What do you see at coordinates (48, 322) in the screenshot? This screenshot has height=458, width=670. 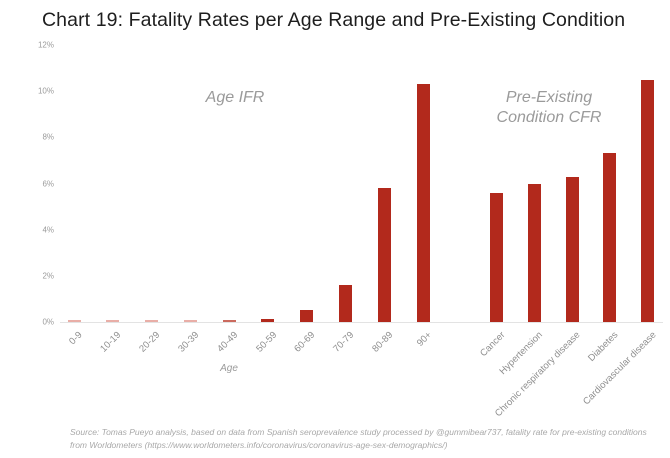 I see `y-axis-tick-label: 0%` at bounding box center [48, 322].